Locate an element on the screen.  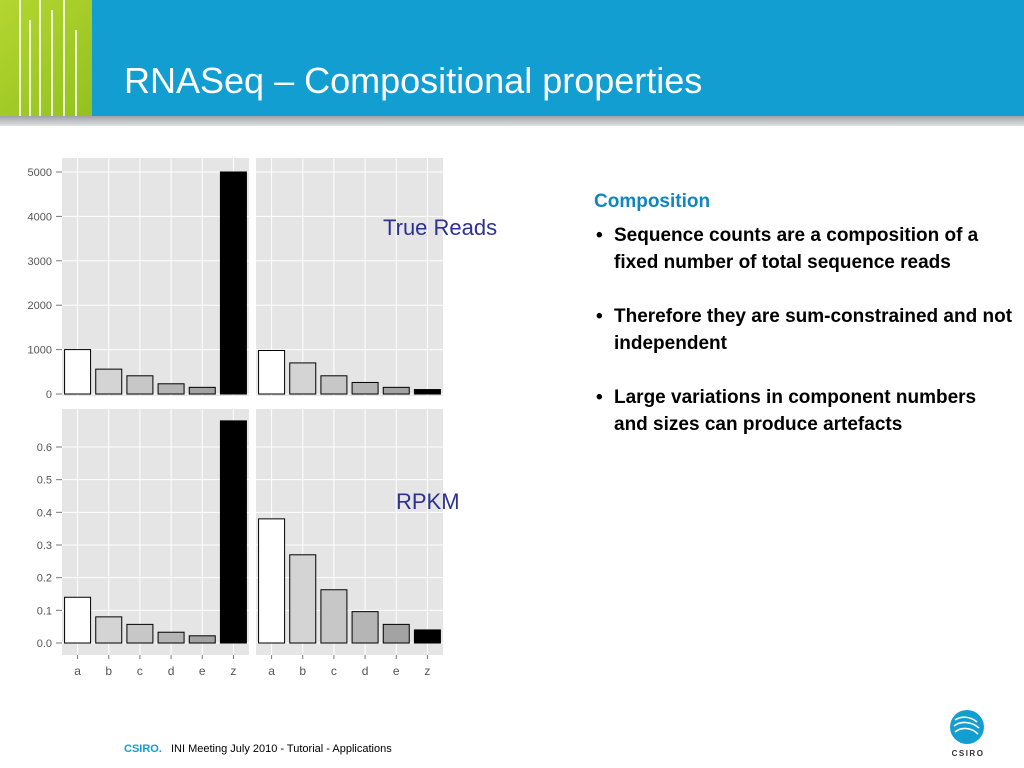
rpkm-label: RPKM is located at coordinates (428, 501).